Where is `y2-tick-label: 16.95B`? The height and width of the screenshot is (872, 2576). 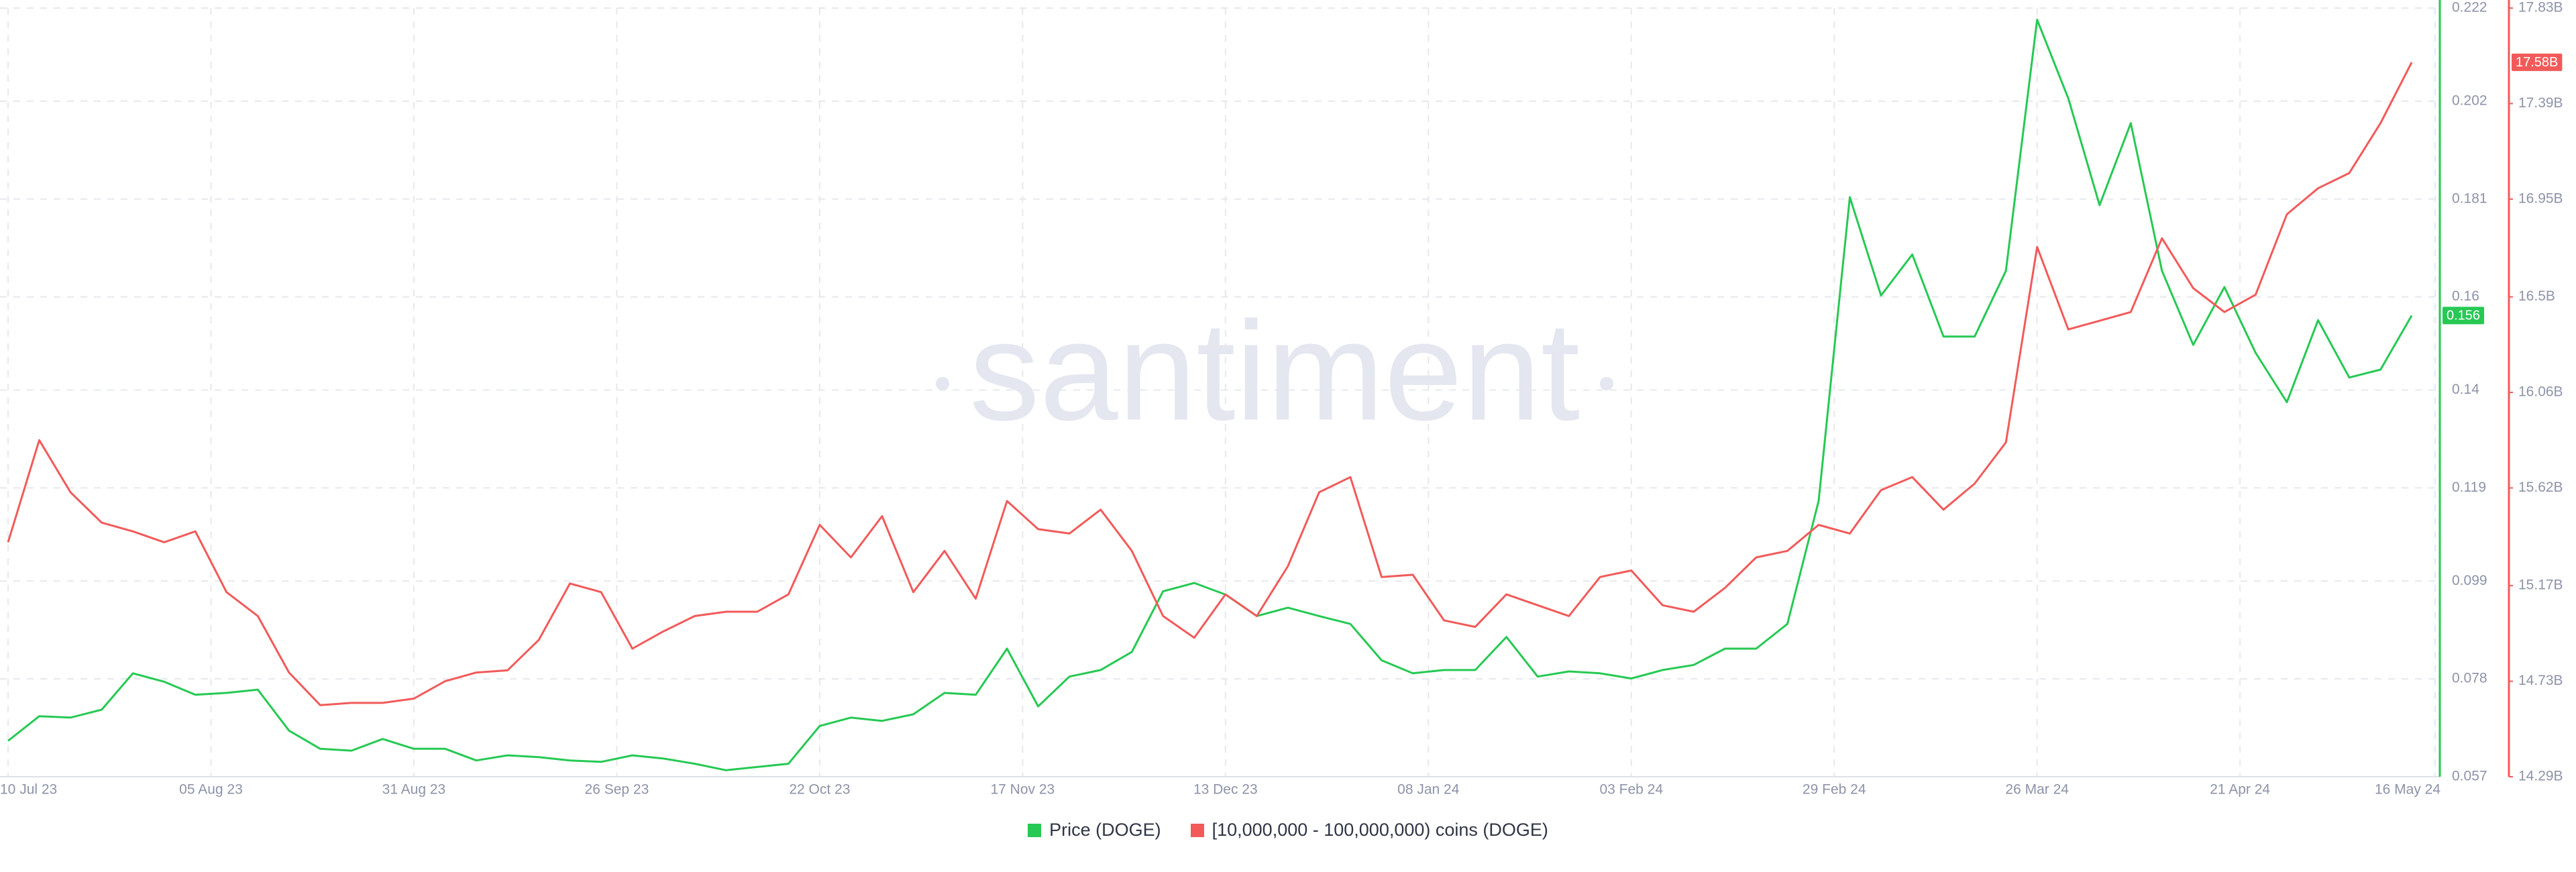 y2-tick-label: 16.95B is located at coordinates (2540, 198).